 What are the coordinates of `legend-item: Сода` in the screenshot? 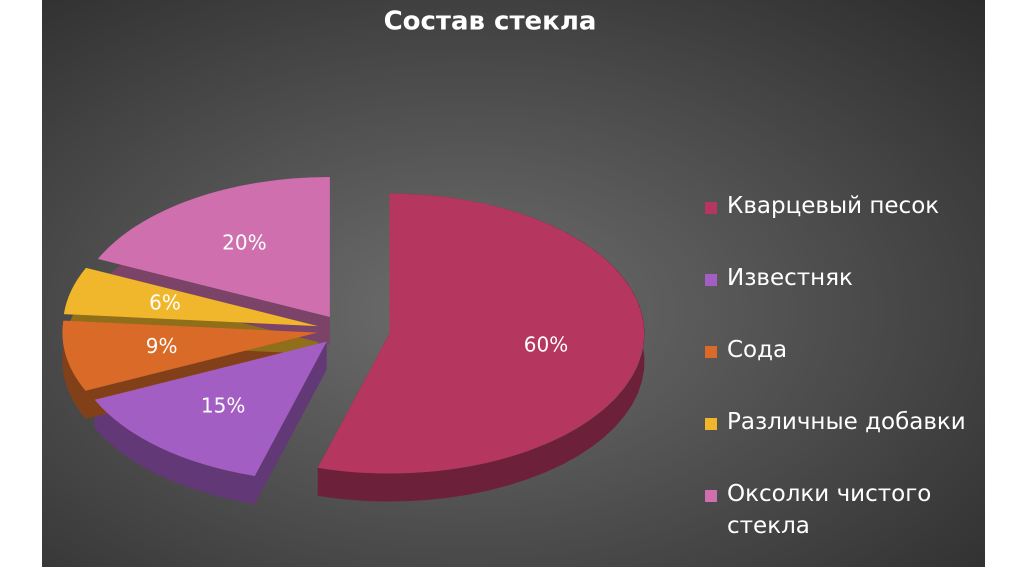 It's located at (845, 370).